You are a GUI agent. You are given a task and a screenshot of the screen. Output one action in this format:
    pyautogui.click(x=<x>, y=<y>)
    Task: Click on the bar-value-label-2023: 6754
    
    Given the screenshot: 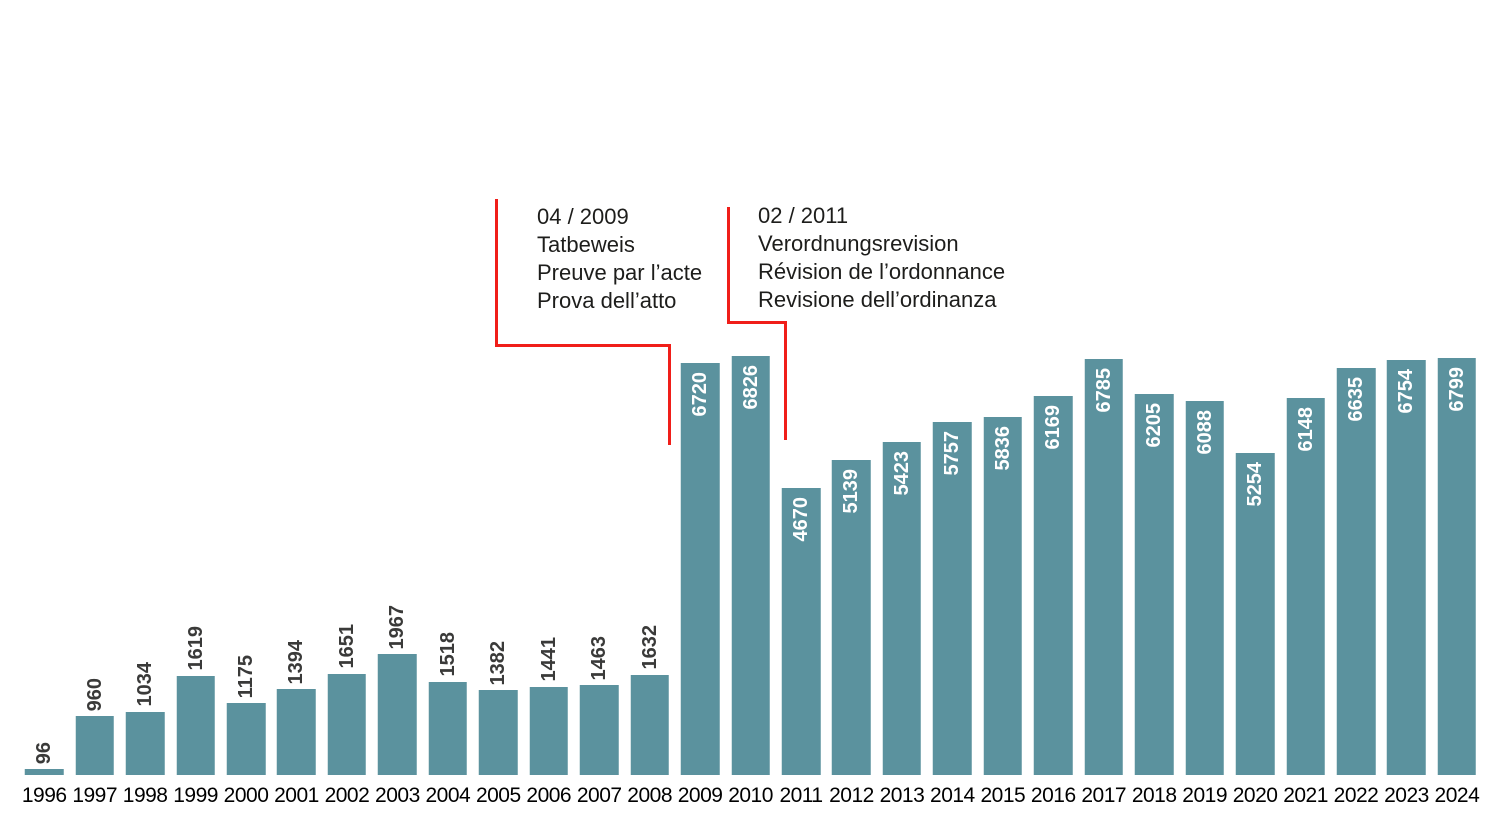 What is the action you would take?
    pyautogui.click(x=1406, y=391)
    